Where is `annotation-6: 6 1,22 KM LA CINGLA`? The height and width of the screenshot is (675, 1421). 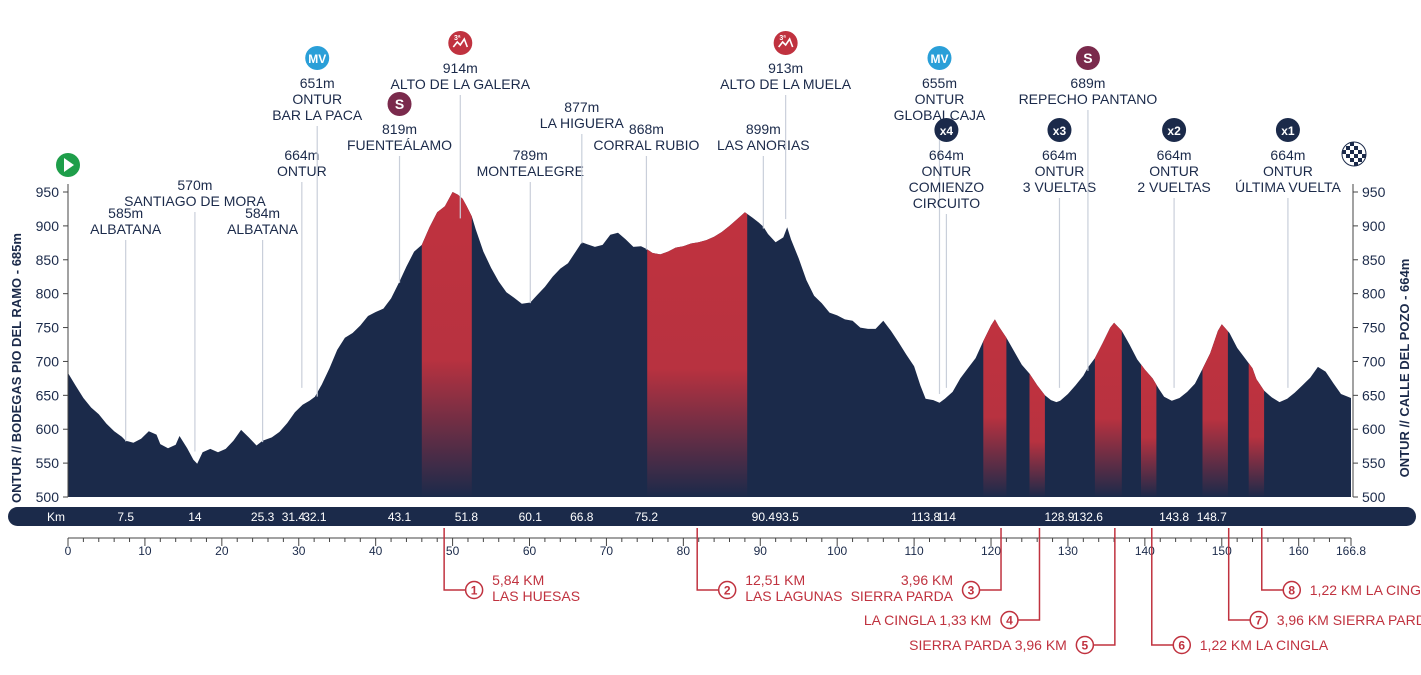
annotation-6: 6 1,22 KM LA CINGLA is located at coordinates (1240, 591).